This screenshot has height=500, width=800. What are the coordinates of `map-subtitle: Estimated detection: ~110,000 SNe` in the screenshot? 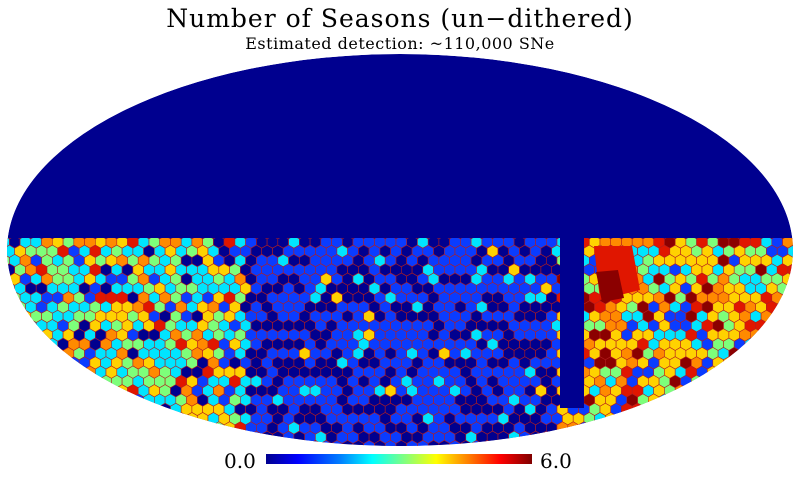 It's located at (400, 43).